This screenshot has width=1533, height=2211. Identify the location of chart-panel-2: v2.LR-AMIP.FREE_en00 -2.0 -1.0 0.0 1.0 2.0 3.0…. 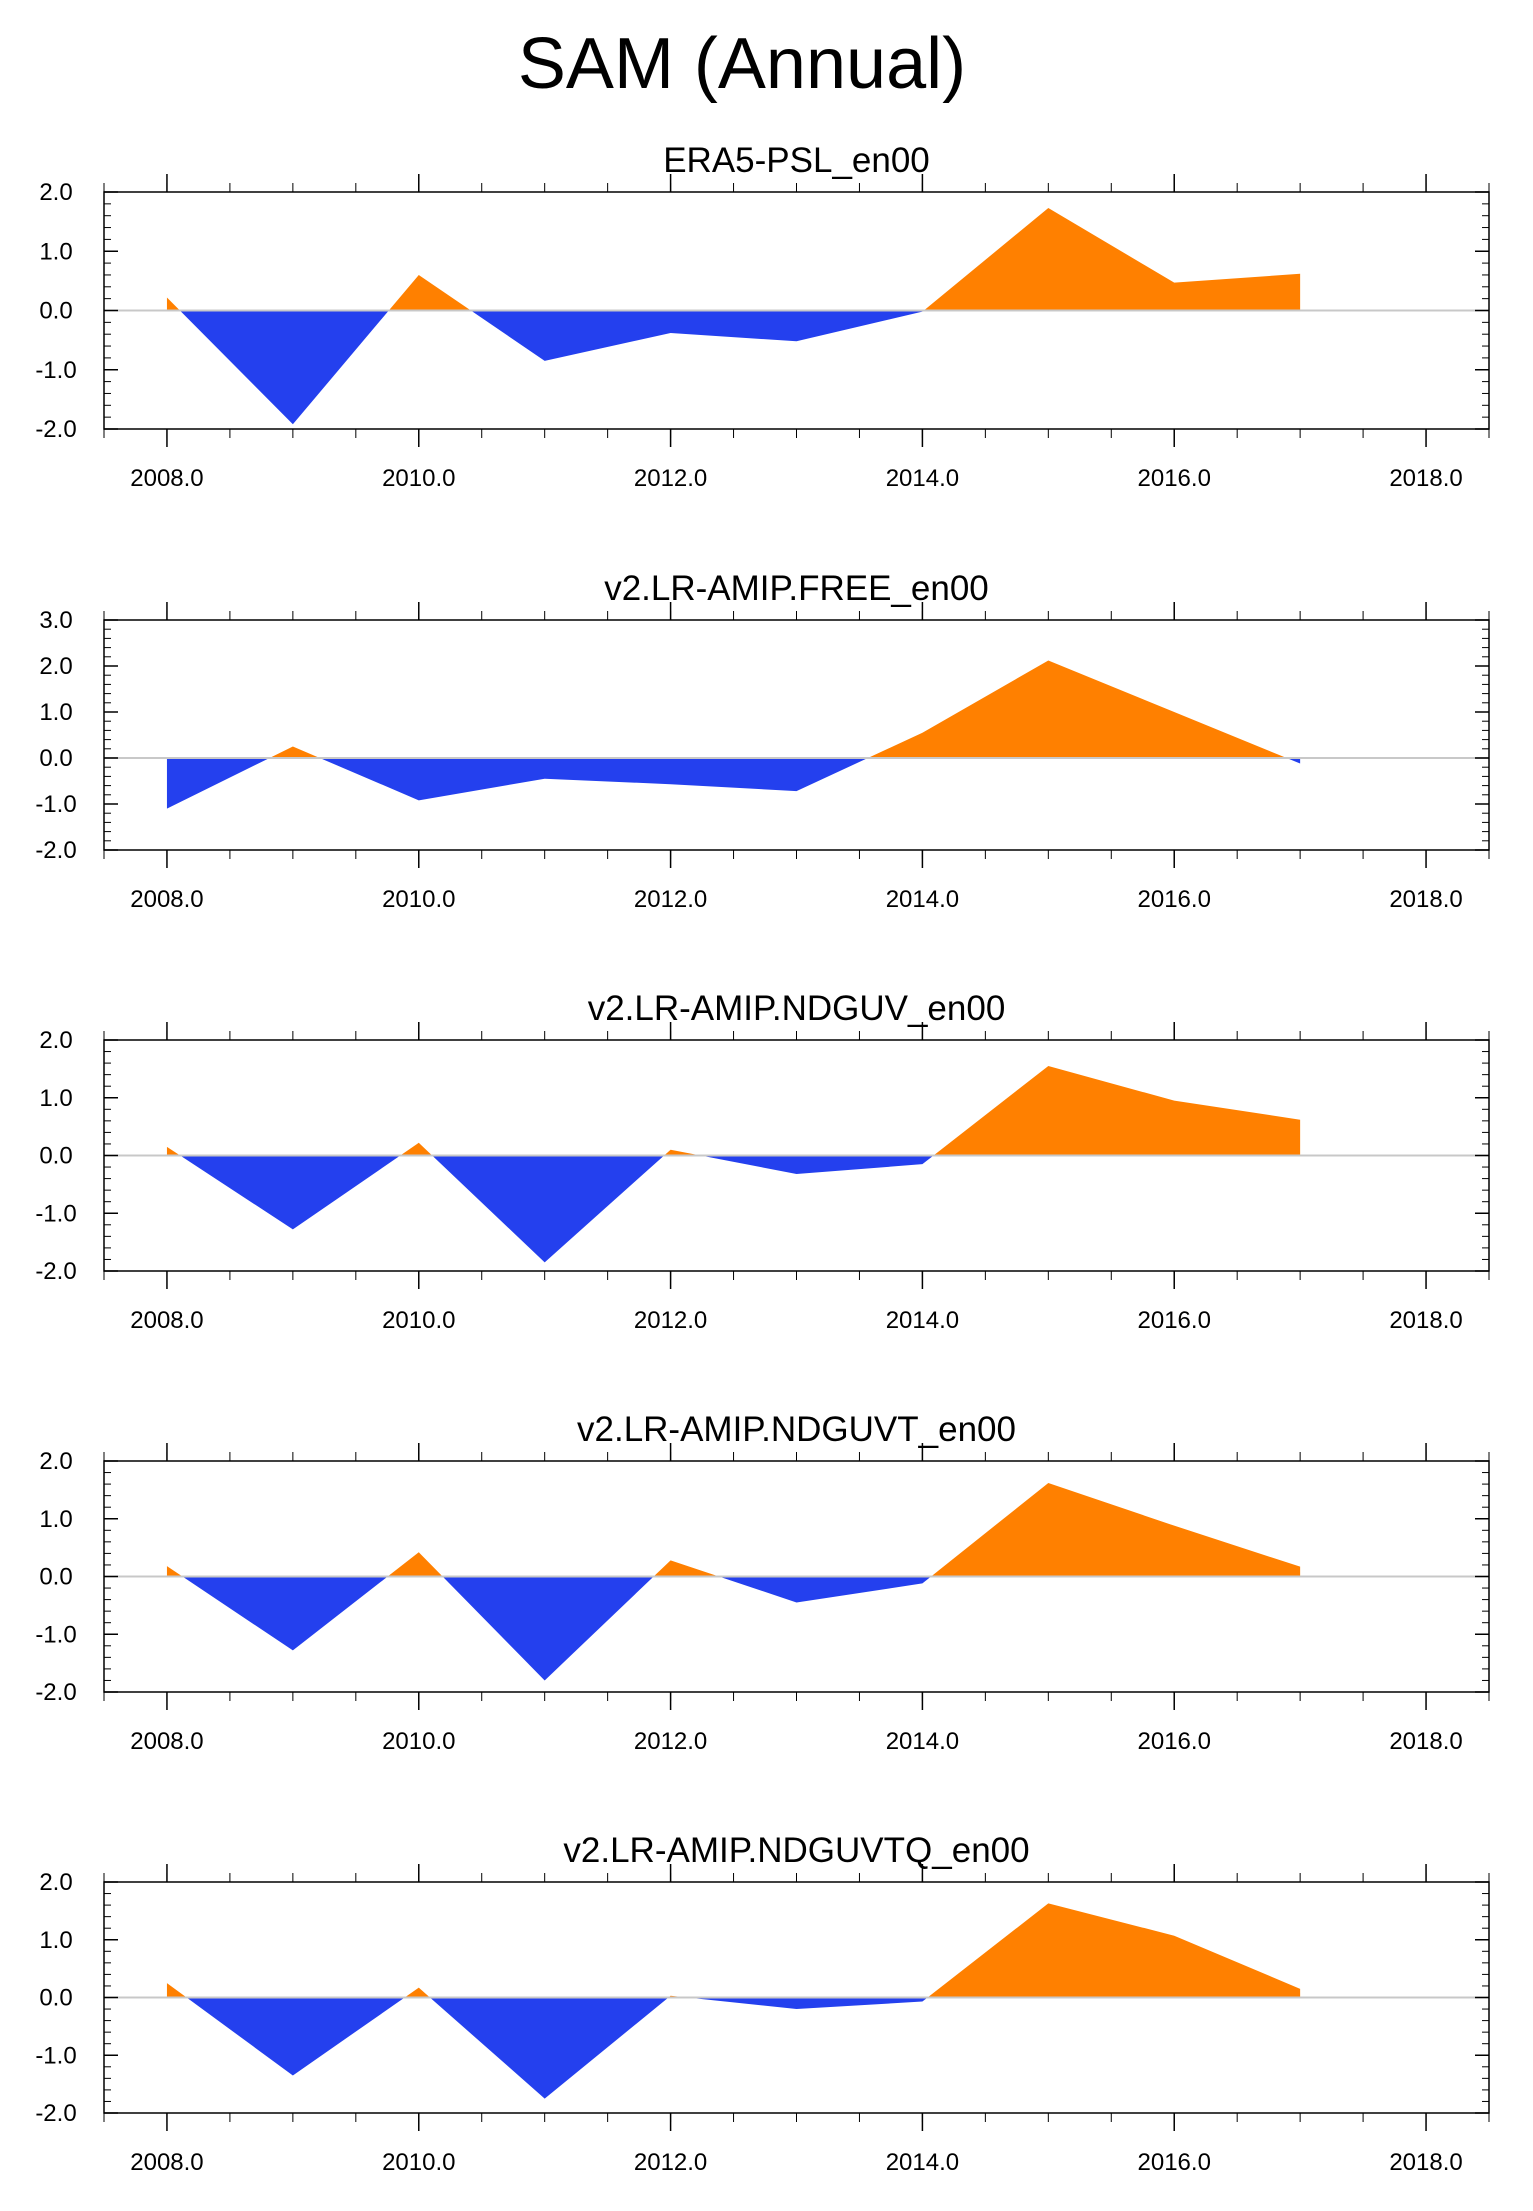
(762, 741).